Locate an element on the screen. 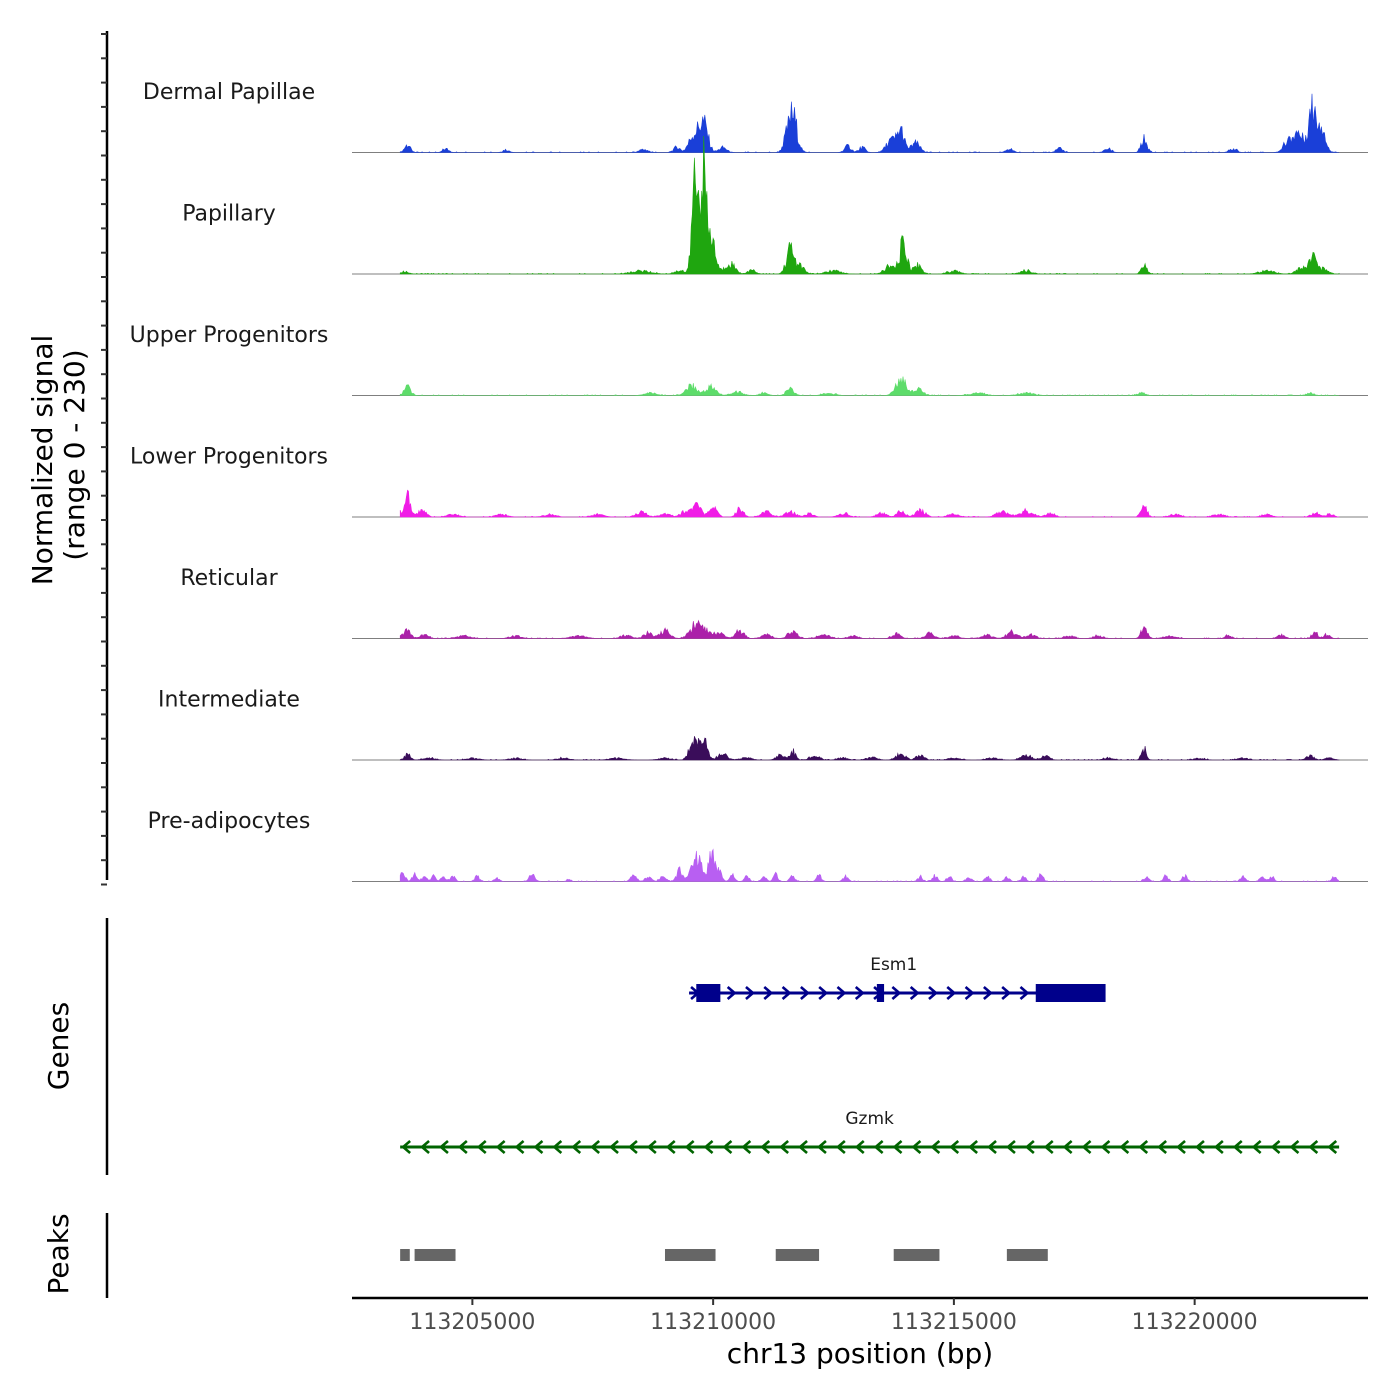 This screenshot has height=1400, width=1400. gene-label: Gzmk is located at coordinates (869, 1119).